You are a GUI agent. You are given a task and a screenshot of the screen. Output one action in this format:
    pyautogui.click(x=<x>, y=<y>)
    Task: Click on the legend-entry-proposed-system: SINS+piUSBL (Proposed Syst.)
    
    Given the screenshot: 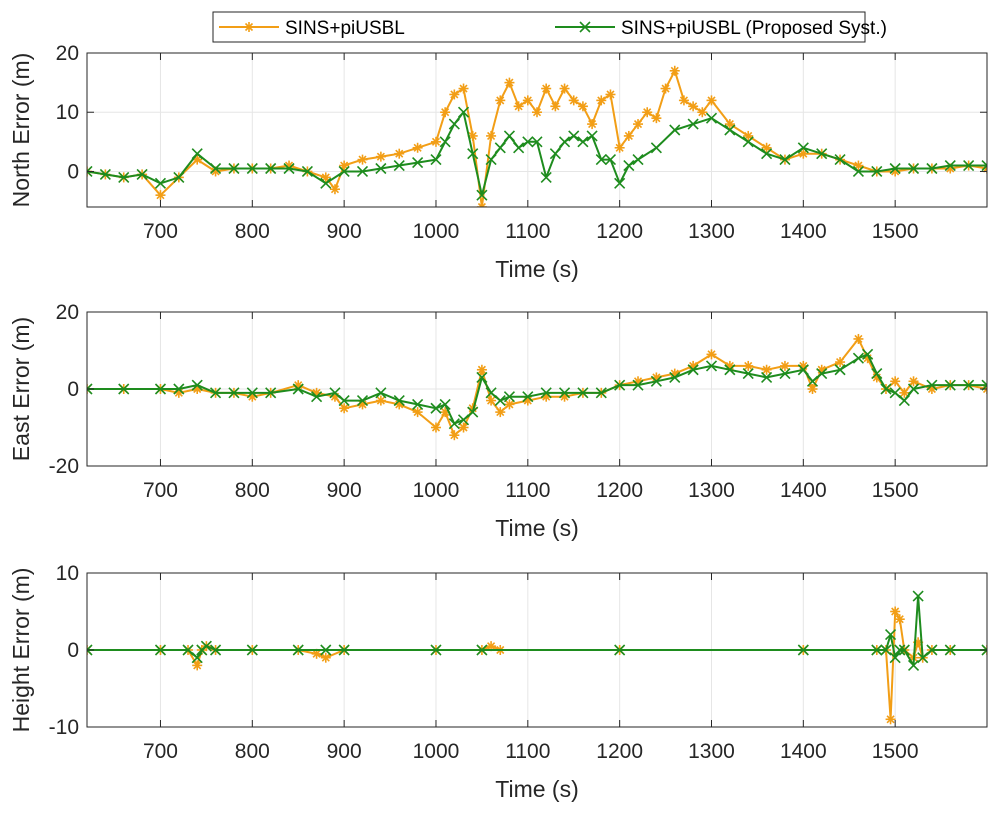 What is the action you would take?
    pyautogui.click(x=721, y=28)
    